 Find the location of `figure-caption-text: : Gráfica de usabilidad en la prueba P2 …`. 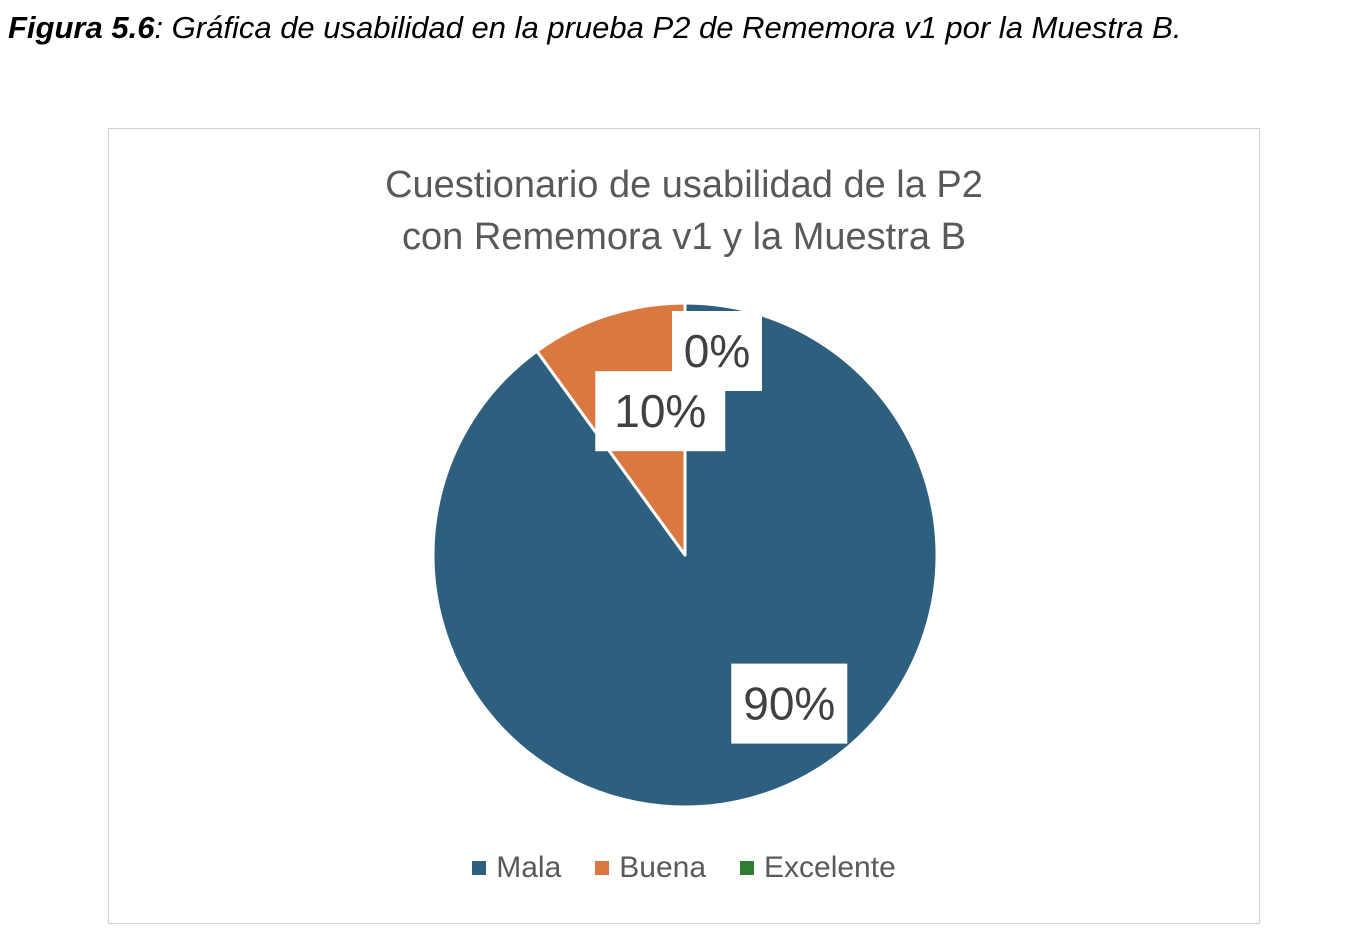

figure-caption-text: : Gráfica de usabilidad en la prueba P2 … is located at coordinates (668, 27).